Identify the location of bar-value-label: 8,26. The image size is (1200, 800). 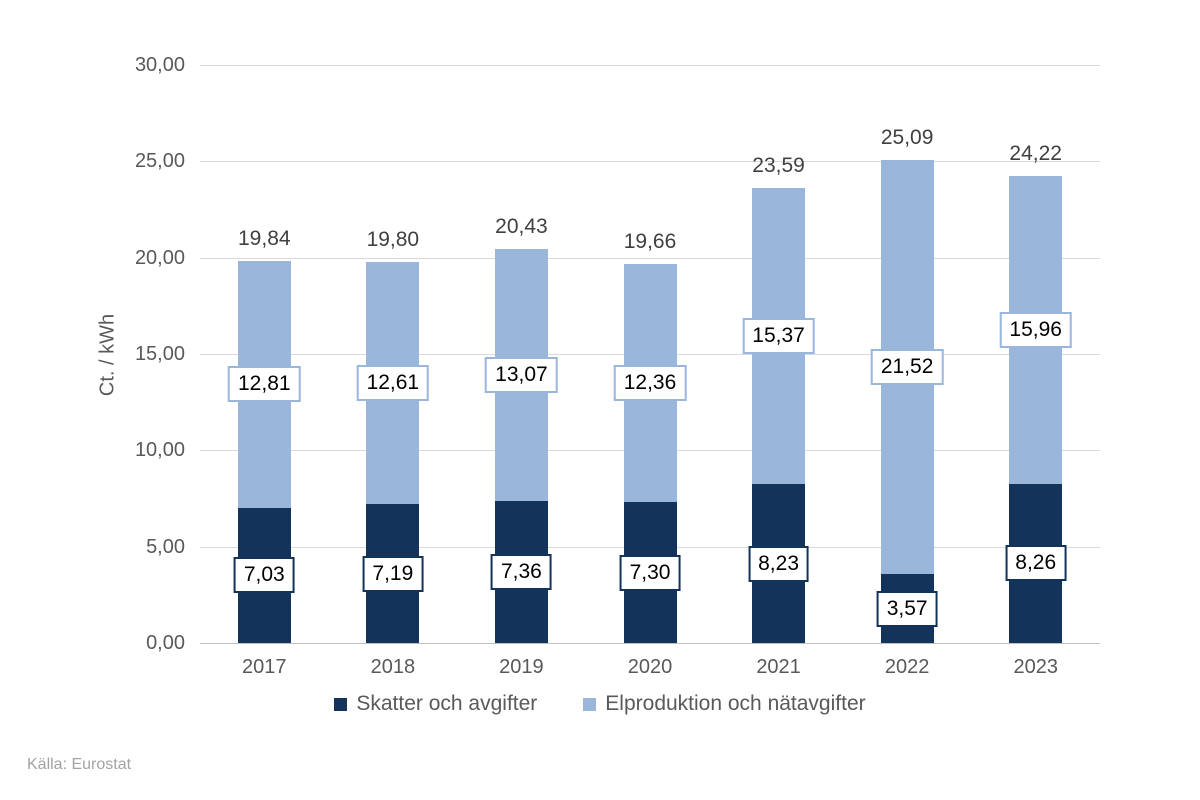
(1036, 563).